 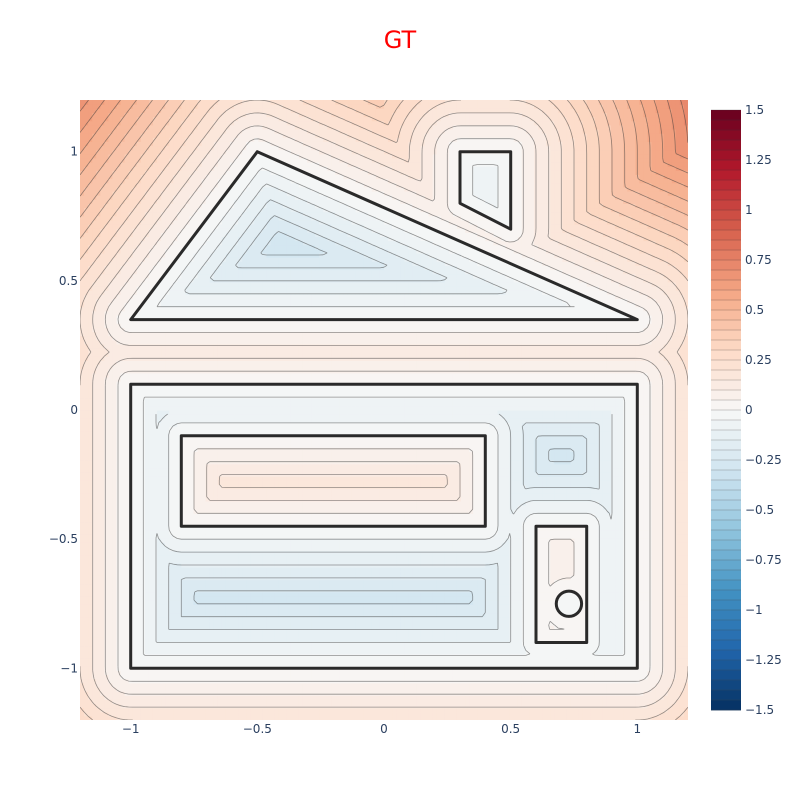 I want to click on y-tick-label: 1, so click(x=74, y=152).